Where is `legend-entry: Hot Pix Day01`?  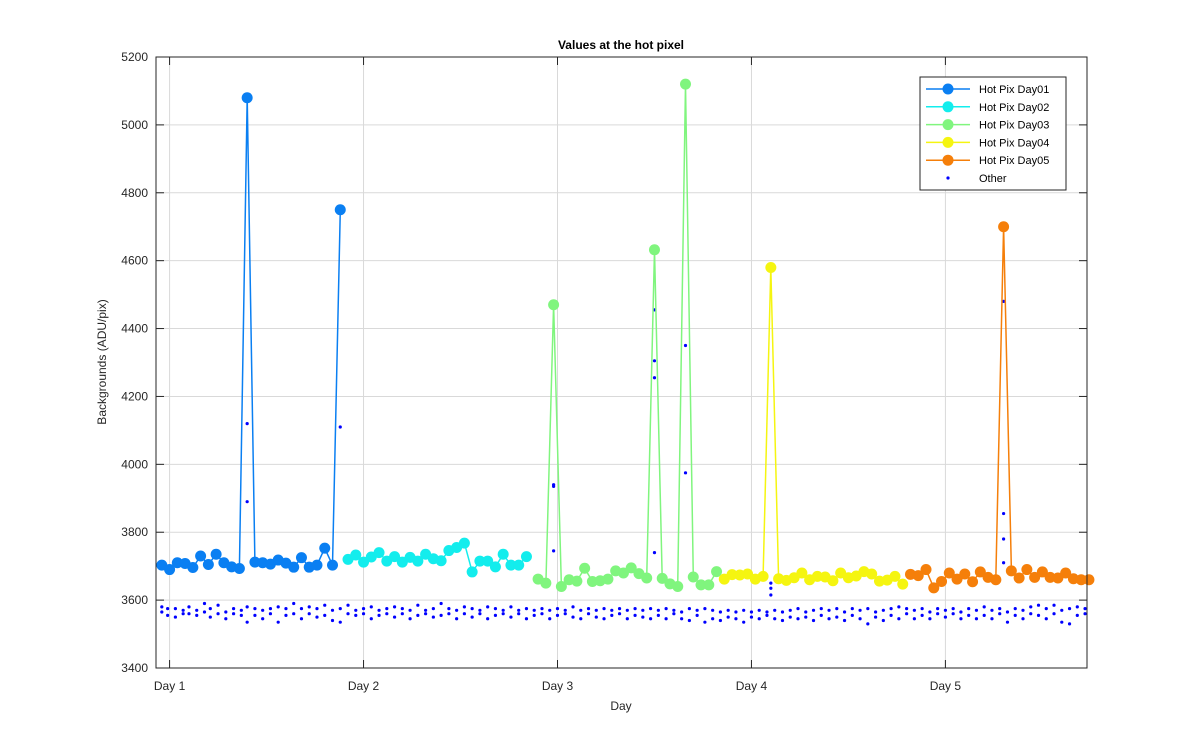 legend-entry: Hot Pix Day01 is located at coordinates (987, 90).